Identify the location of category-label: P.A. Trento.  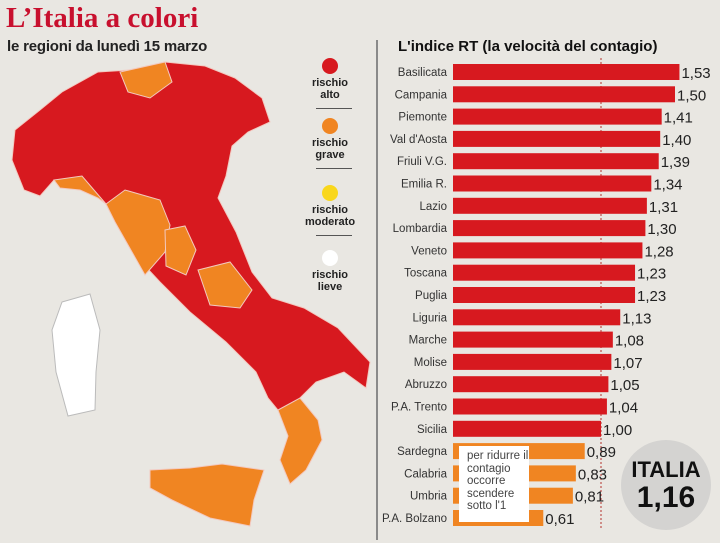
(419, 408).